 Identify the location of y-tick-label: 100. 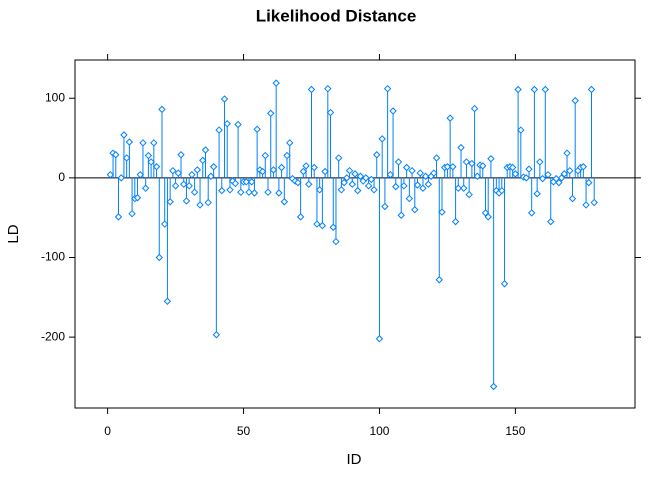
(55, 97).